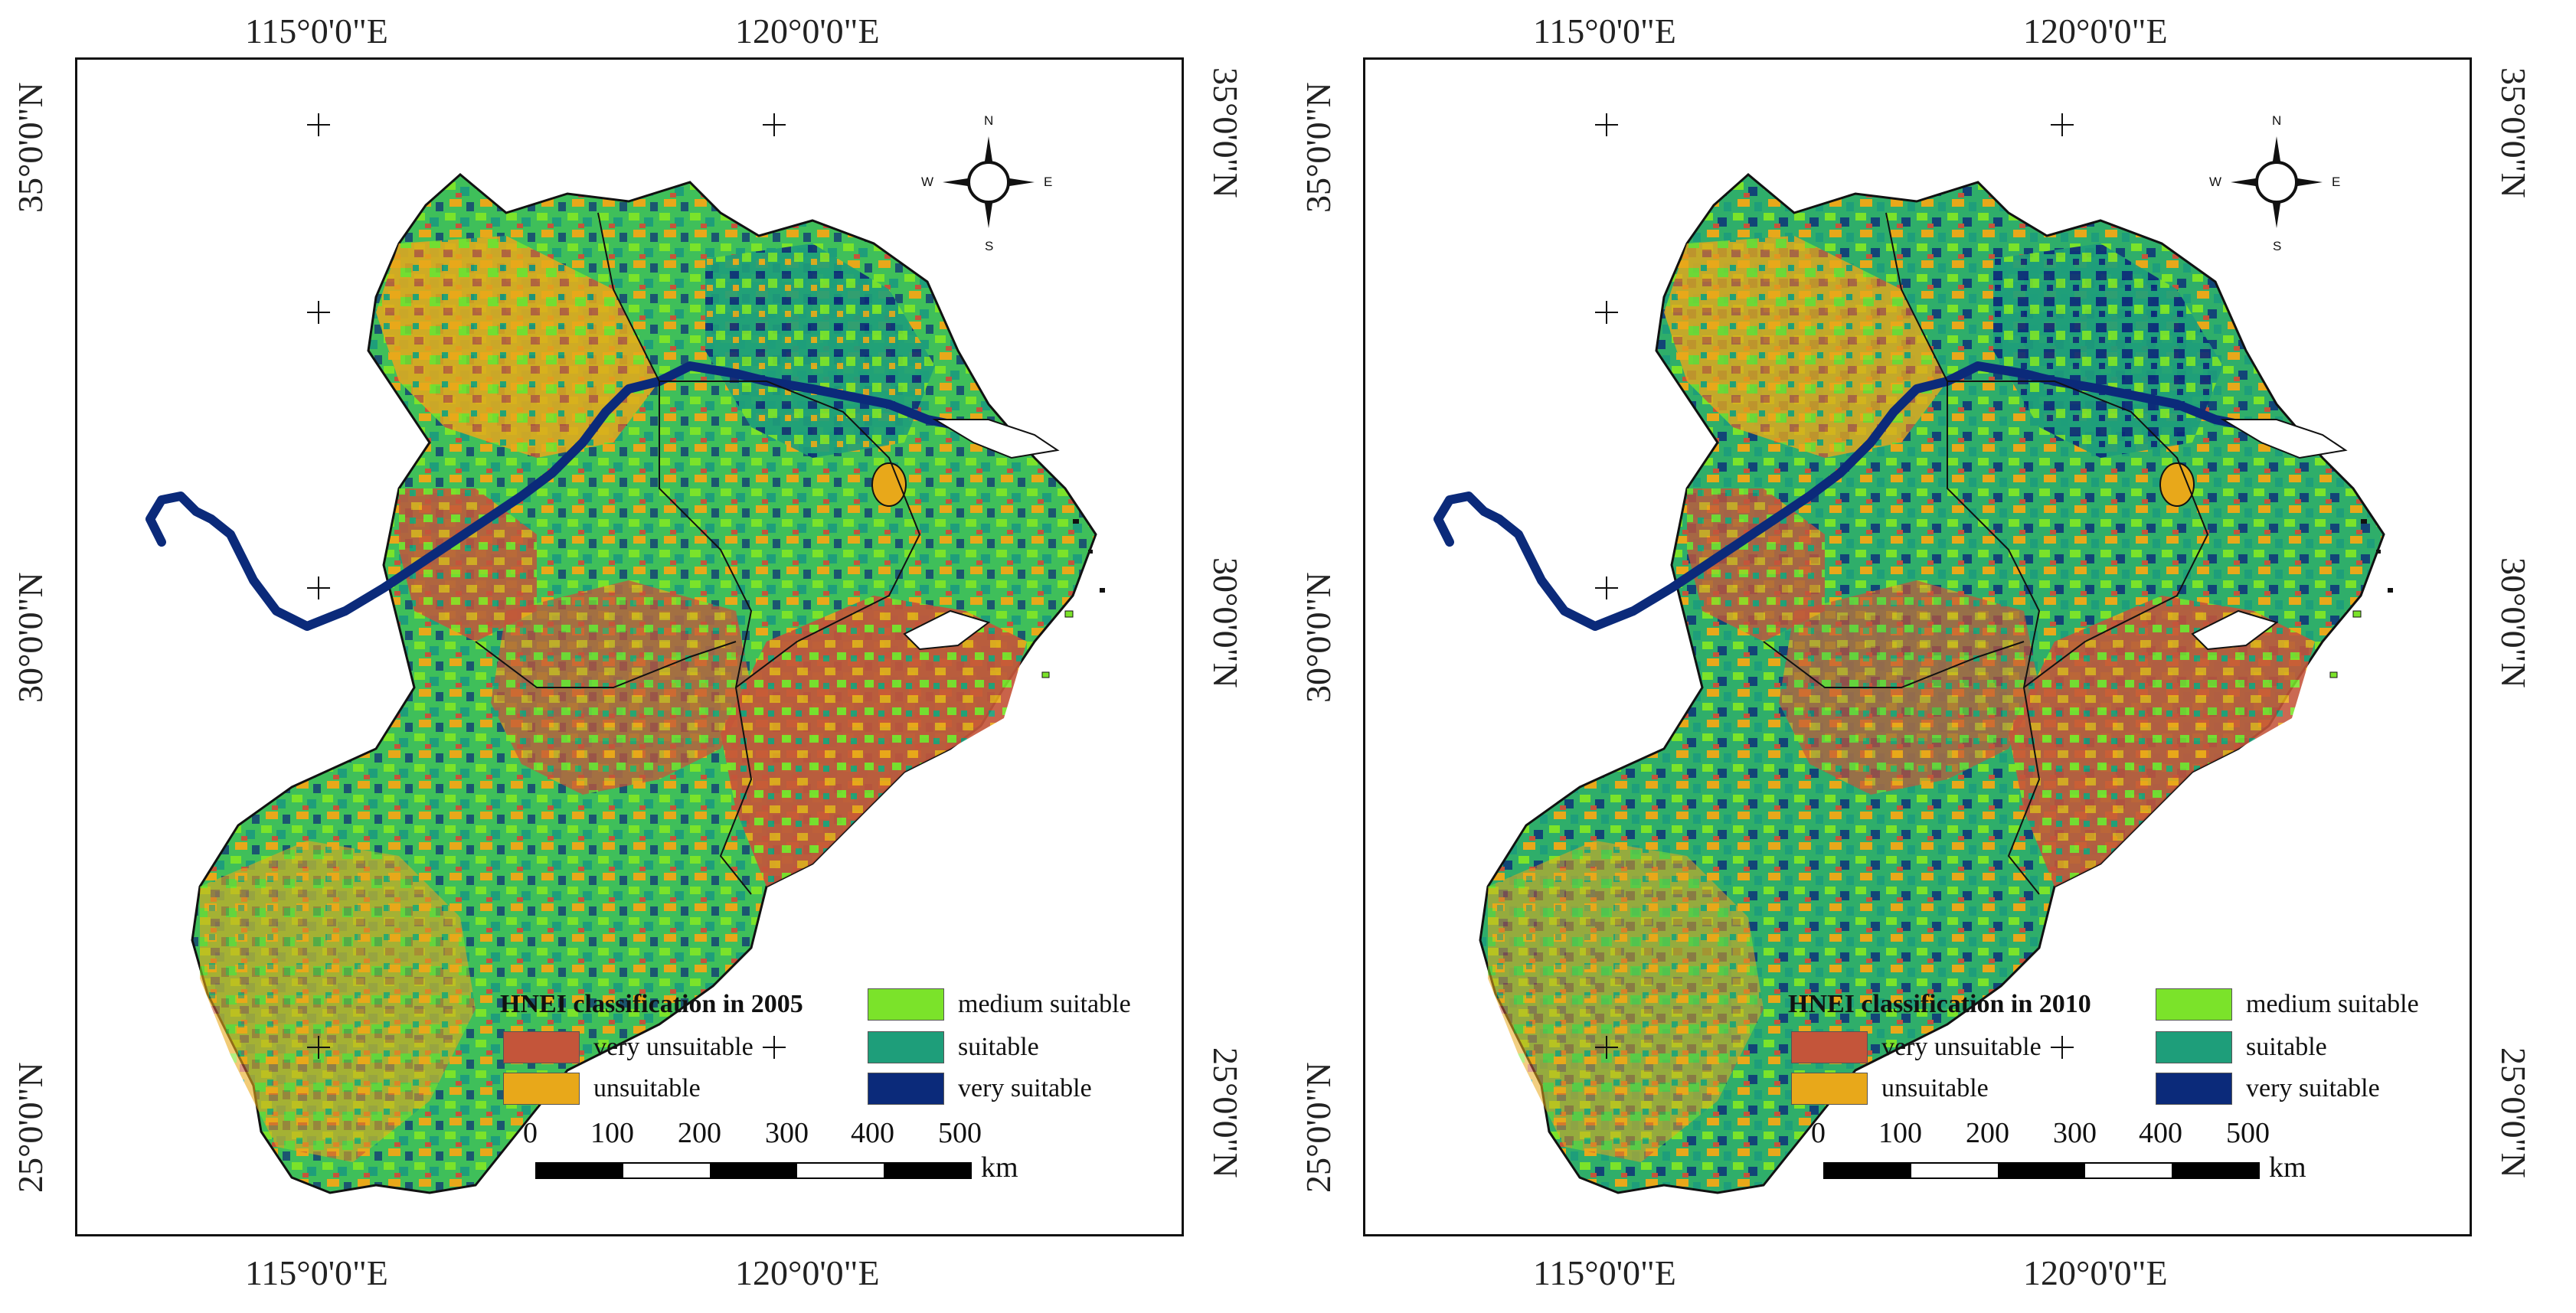 This screenshot has width=2576, height=1313. Describe the element at coordinates (2284, 439) in the screenshot. I see `estuary` at that location.